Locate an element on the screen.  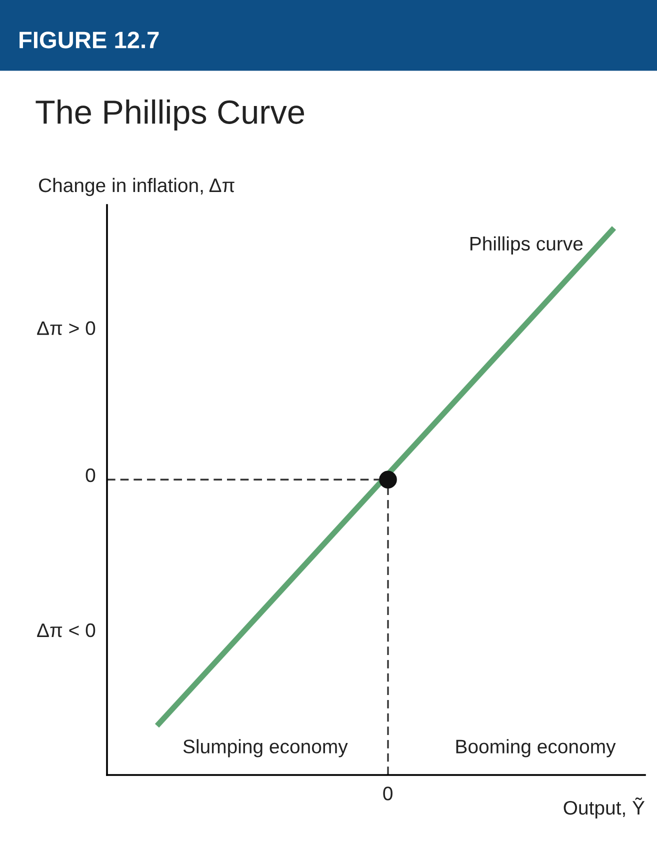
caption: FIGURE 12.7 is located at coordinates (89, 40).